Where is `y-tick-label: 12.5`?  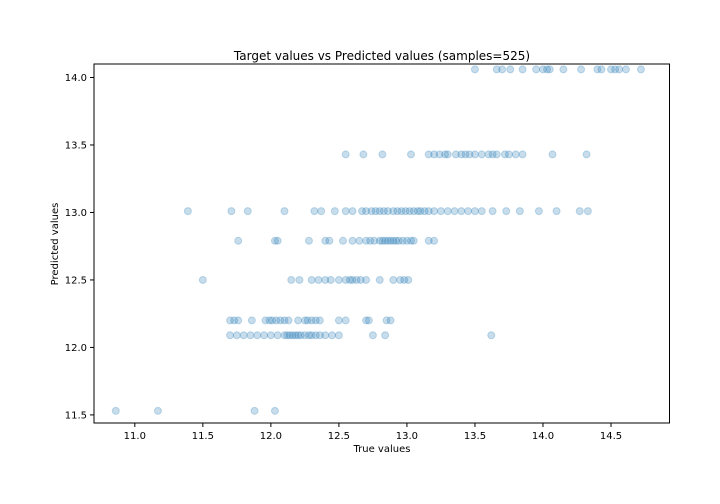
y-tick-label: 12.5 is located at coordinates (76, 280).